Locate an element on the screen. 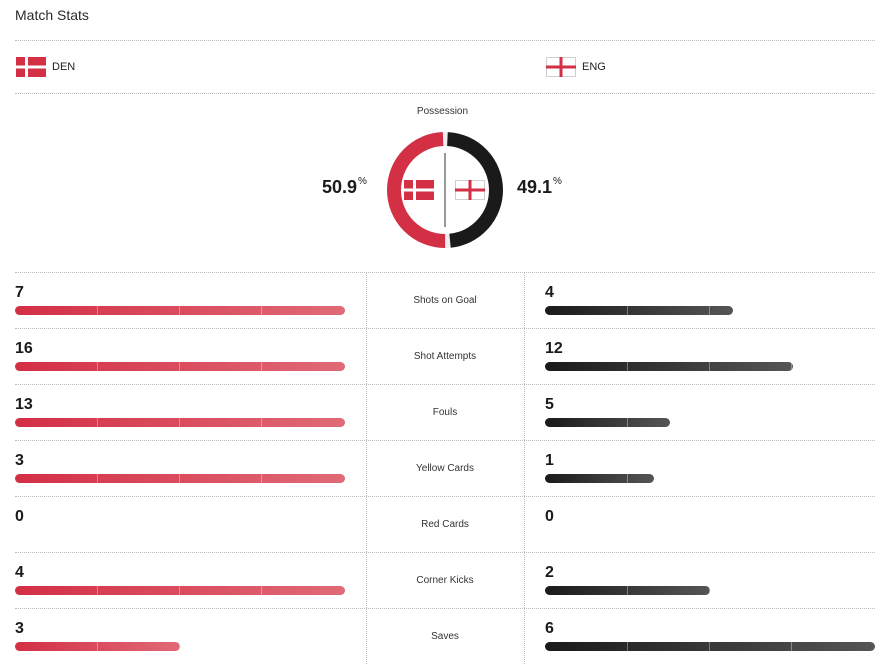  possession-ring-away is located at coordinates (445, 190).